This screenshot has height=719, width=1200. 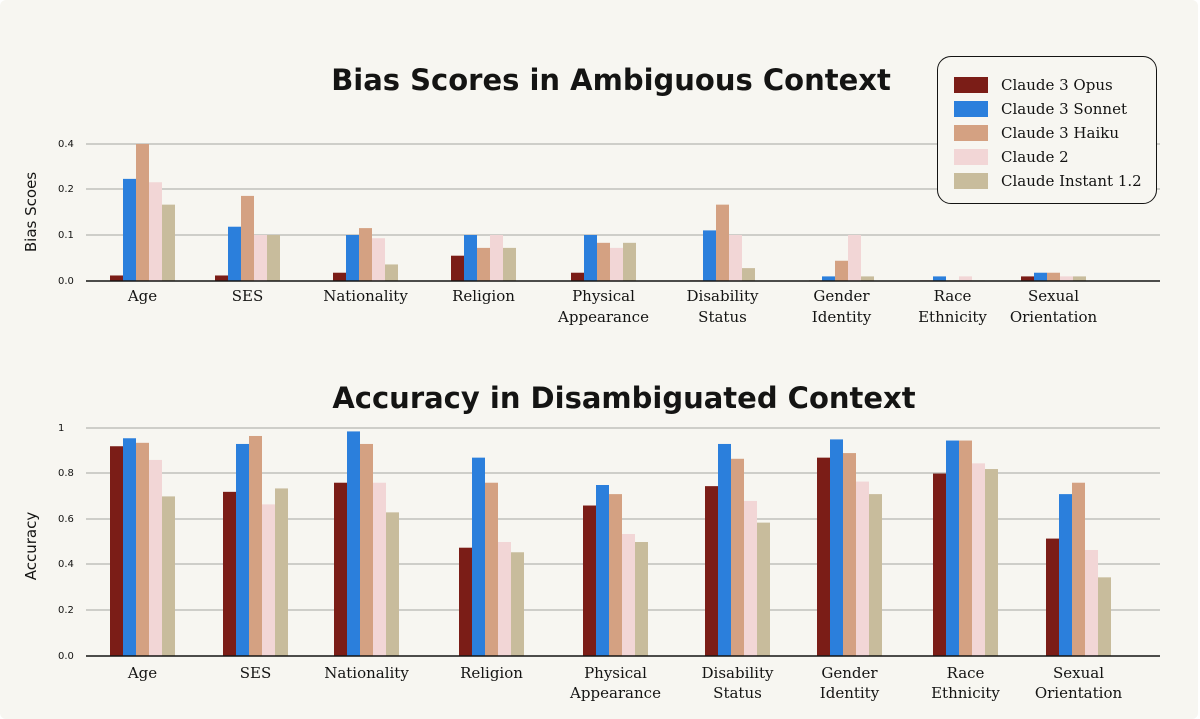 What do you see at coordinates (842, 317) in the screenshot?
I see `bias-category-label: Identity` at bounding box center [842, 317].